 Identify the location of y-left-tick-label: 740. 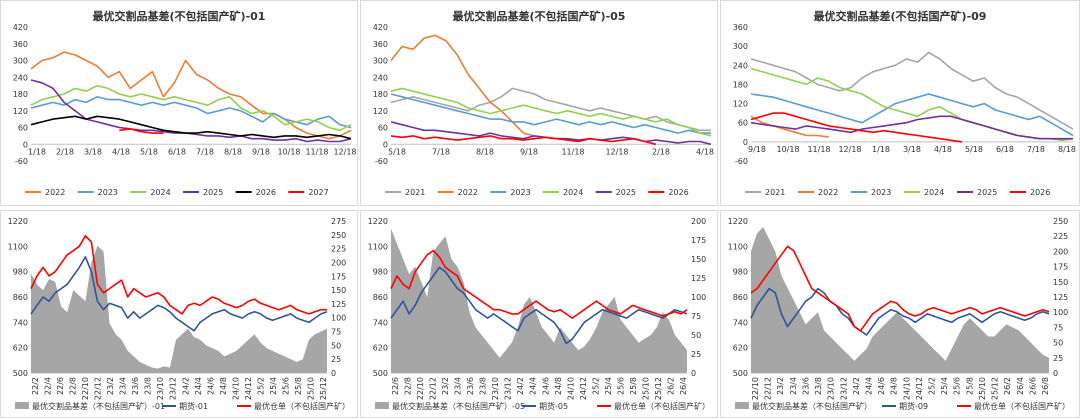
(380, 322).